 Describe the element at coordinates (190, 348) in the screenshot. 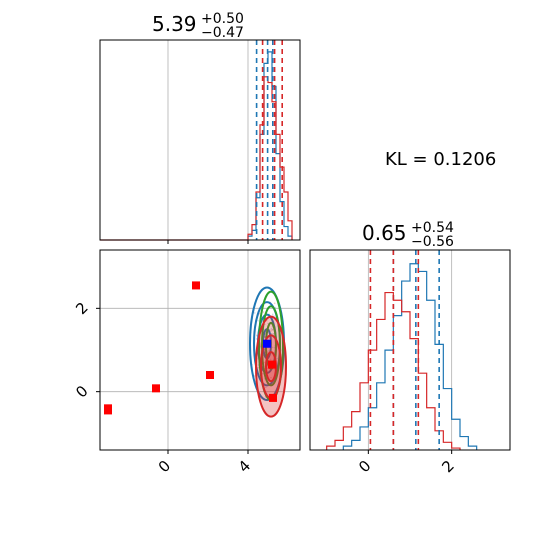

I see `bottom-left-markers` at that location.